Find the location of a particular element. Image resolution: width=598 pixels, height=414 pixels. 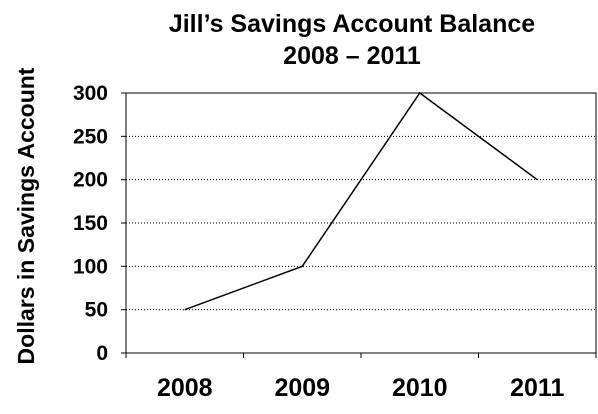

x-tick-label-2008: 2008 is located at coordinates (185, 388).